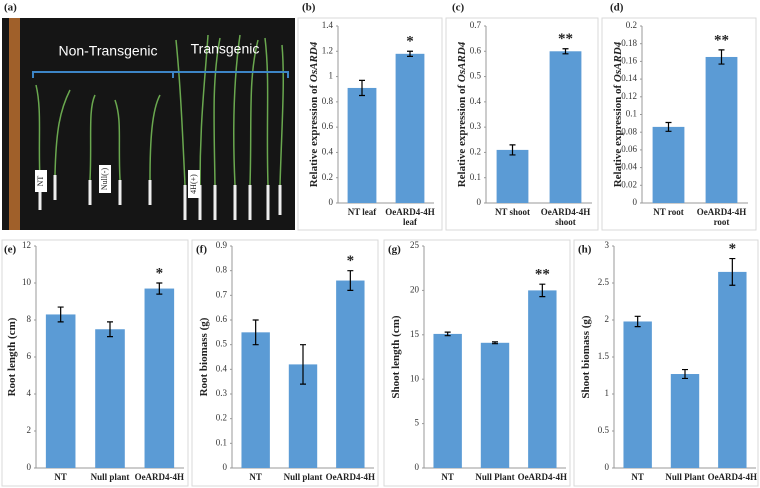 This screenshot has height=488, width=760. I want to click on x-tick-label-box: OeARD4-4H root, so click(722, 217).